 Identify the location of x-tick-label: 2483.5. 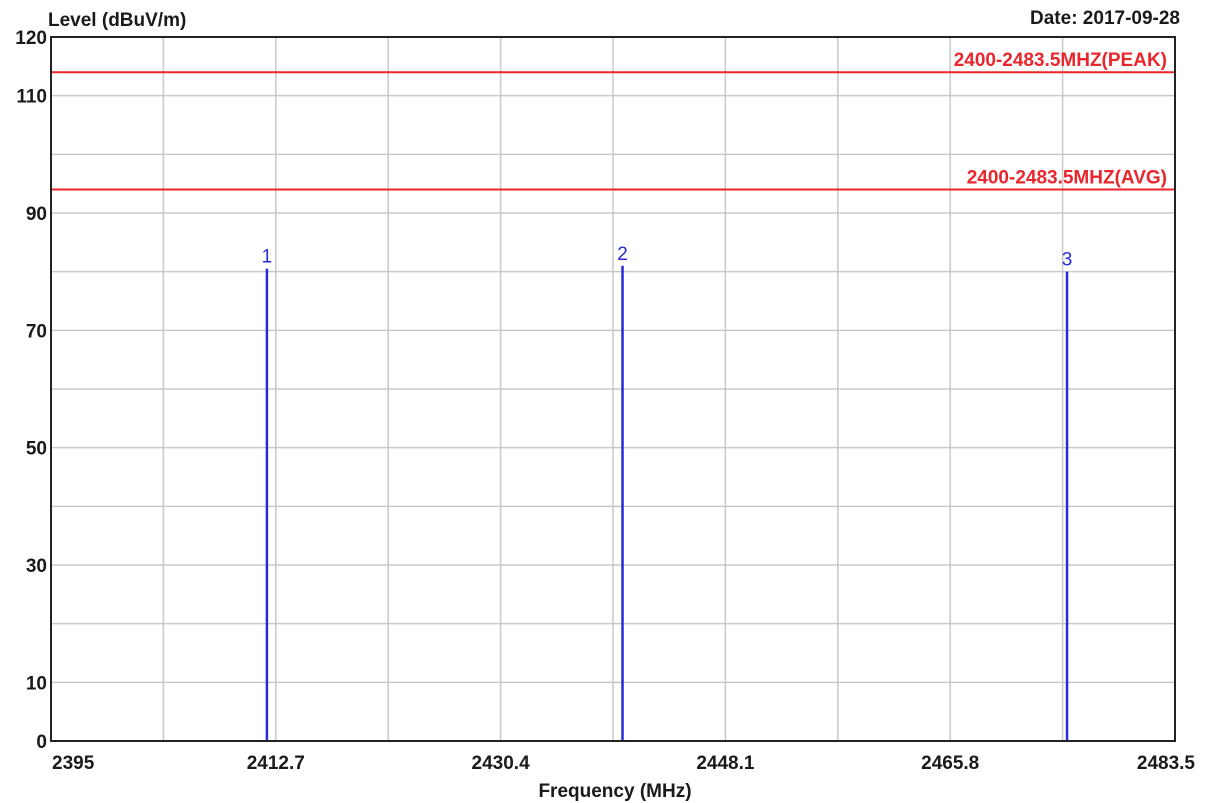
(1166, 763).